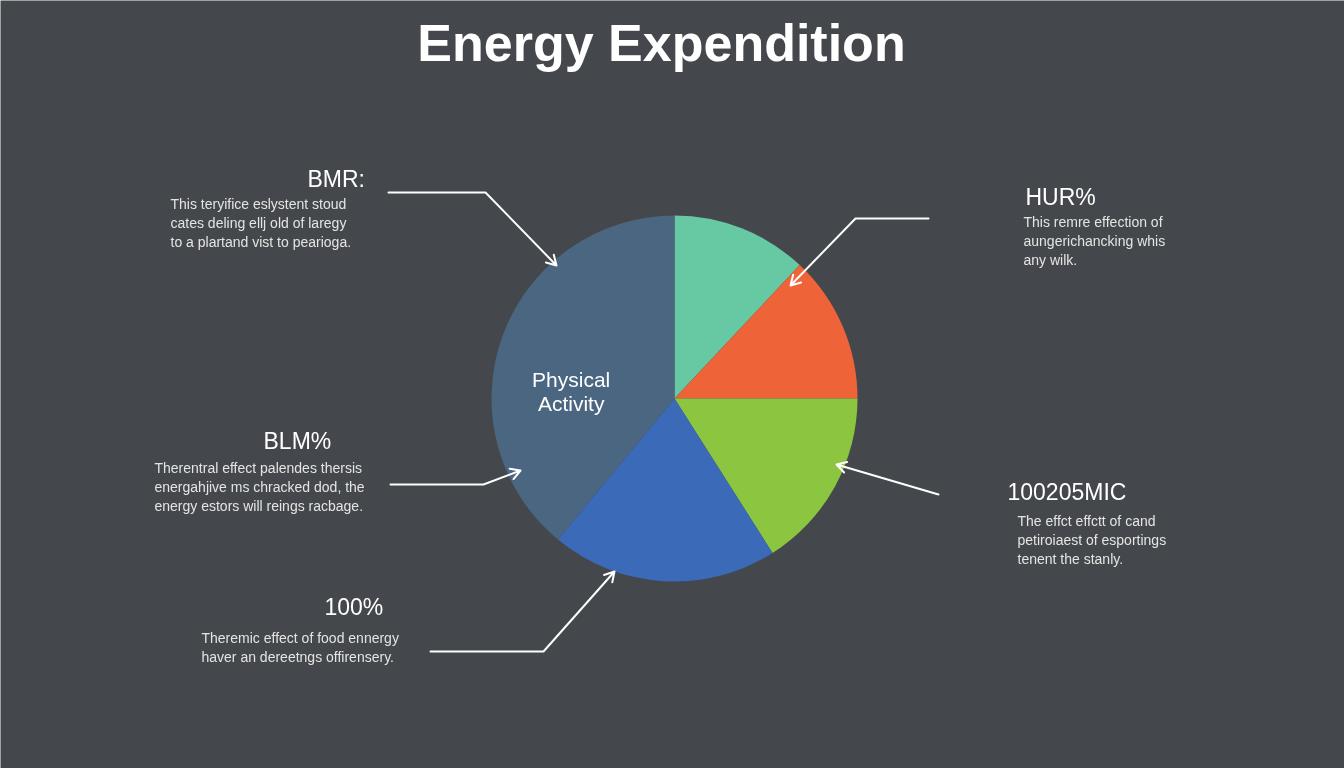  Describe the element at coordinates (1094, 240) in the screenshot. I see `text: This remre effection of aungerichancking whis any wilk.` at that location.